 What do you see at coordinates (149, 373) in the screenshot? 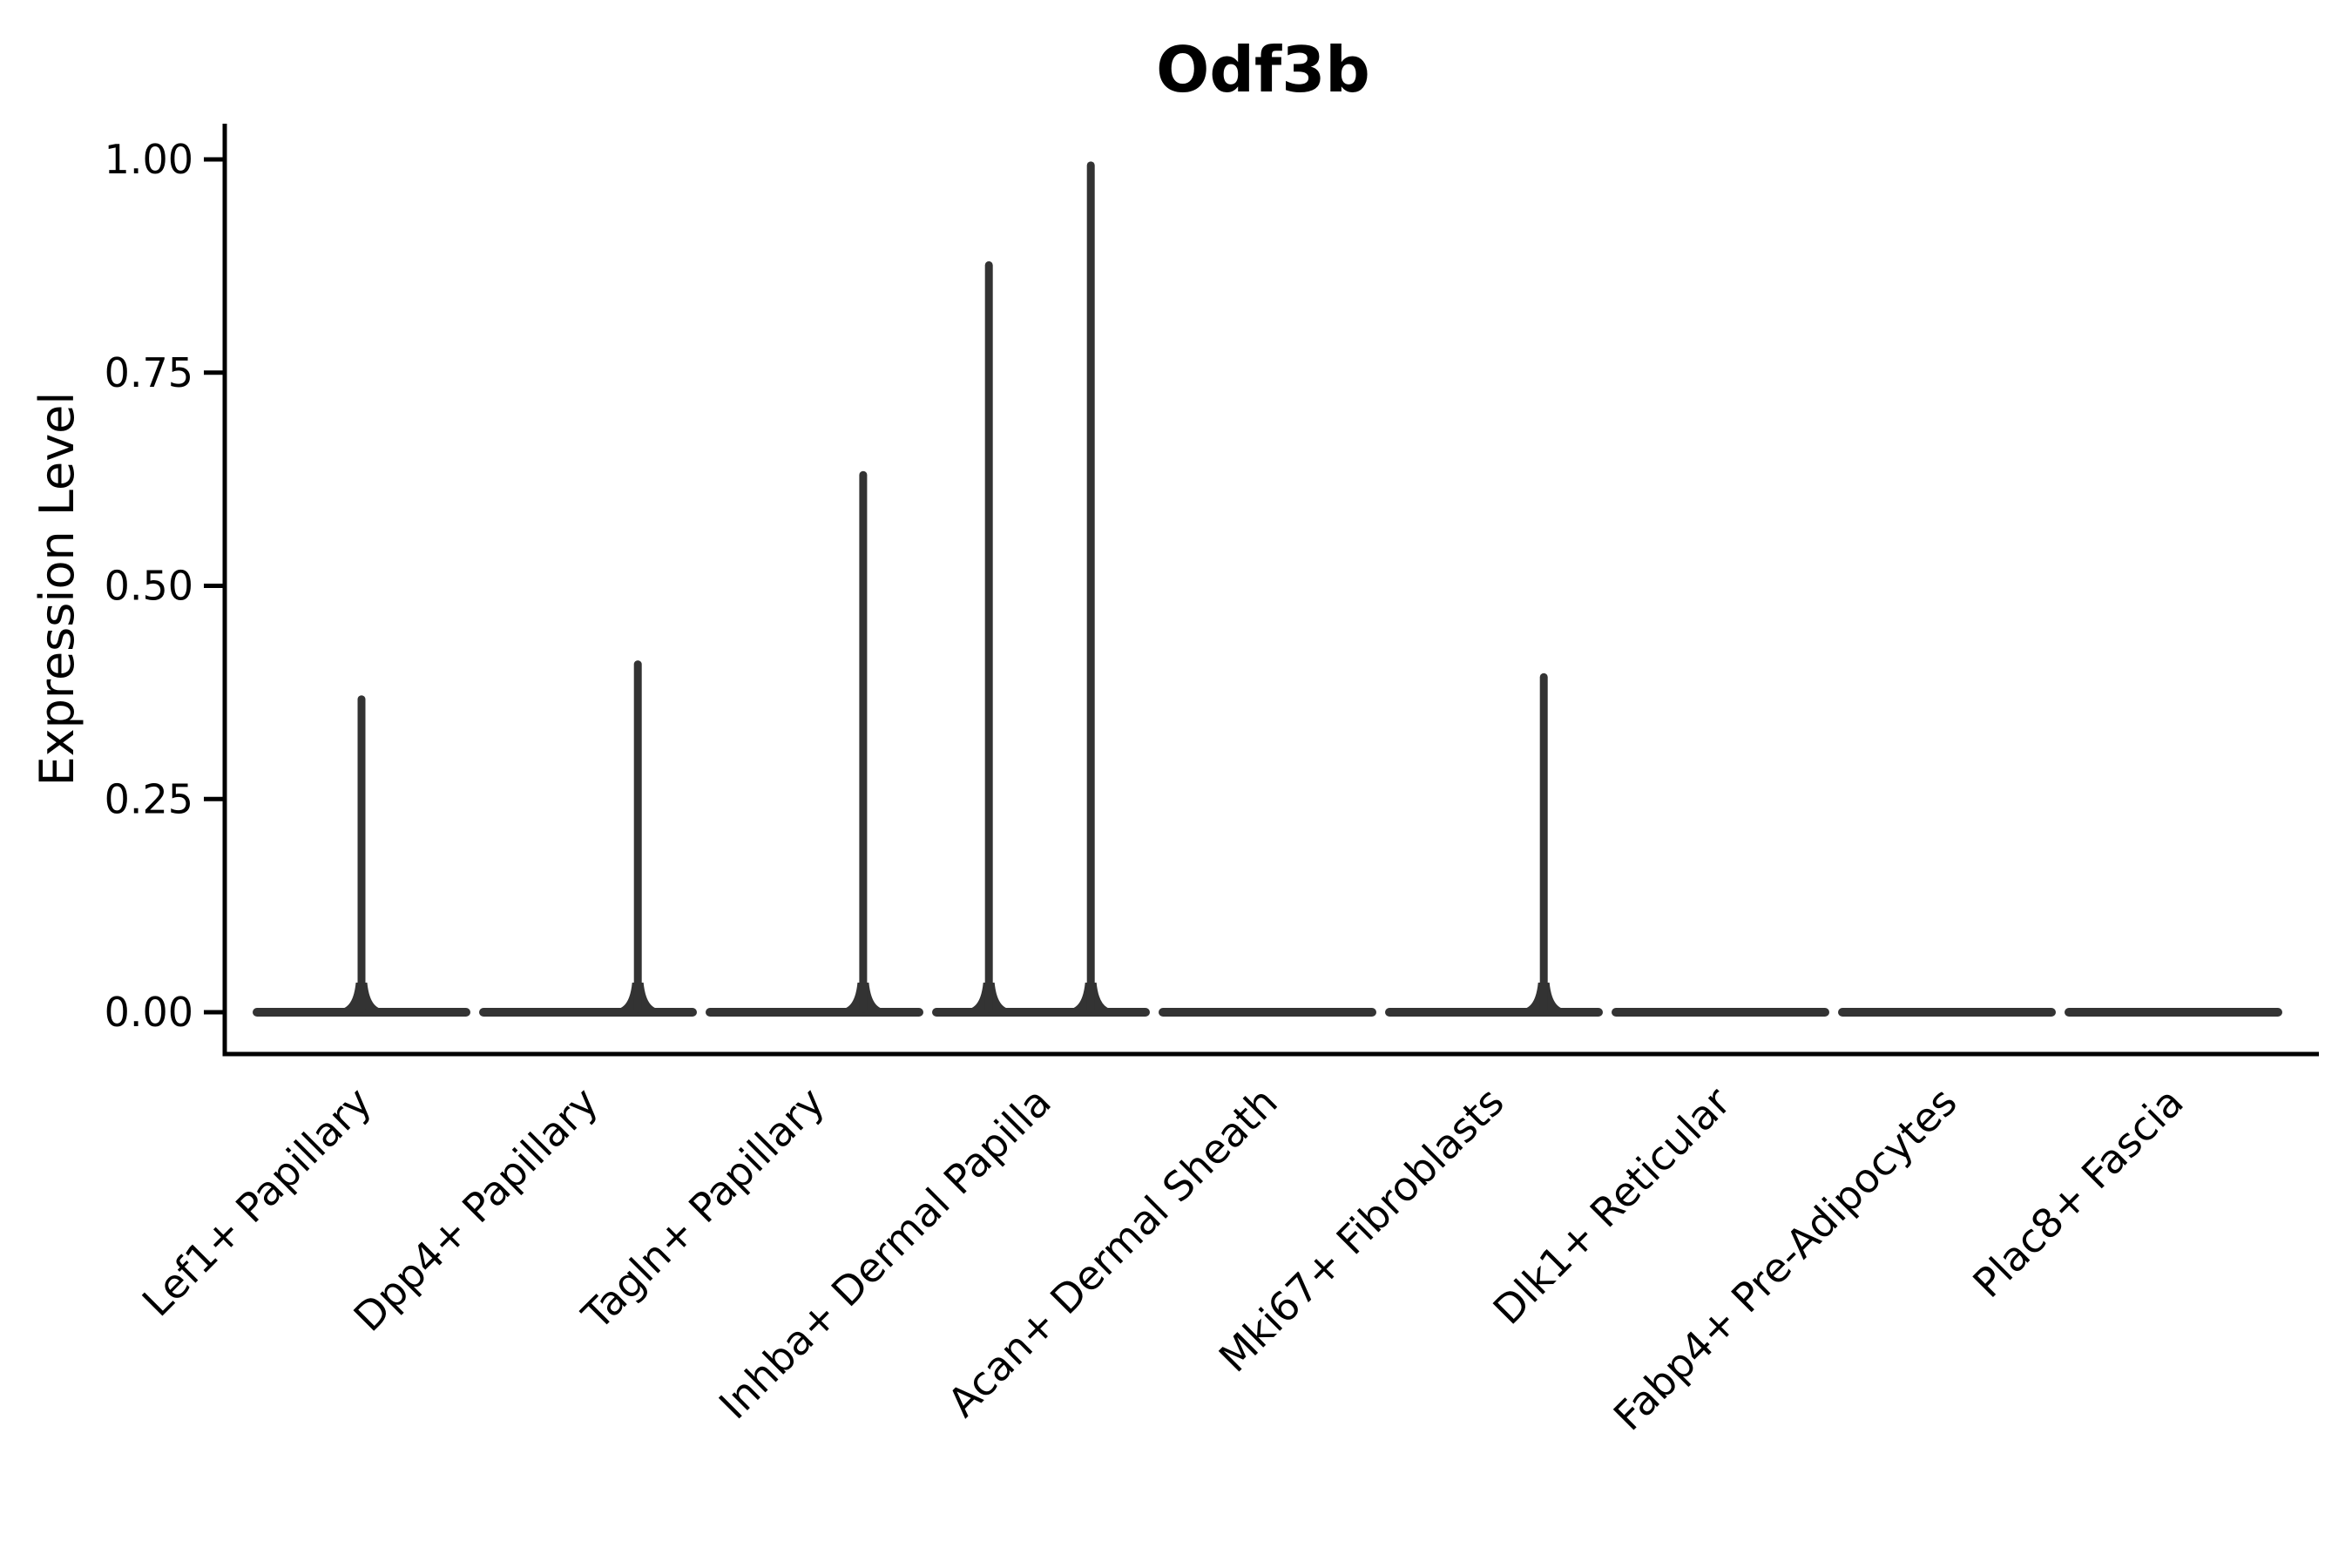
I see `y-tick-label: 0.75` at bounding box center [149, 373].